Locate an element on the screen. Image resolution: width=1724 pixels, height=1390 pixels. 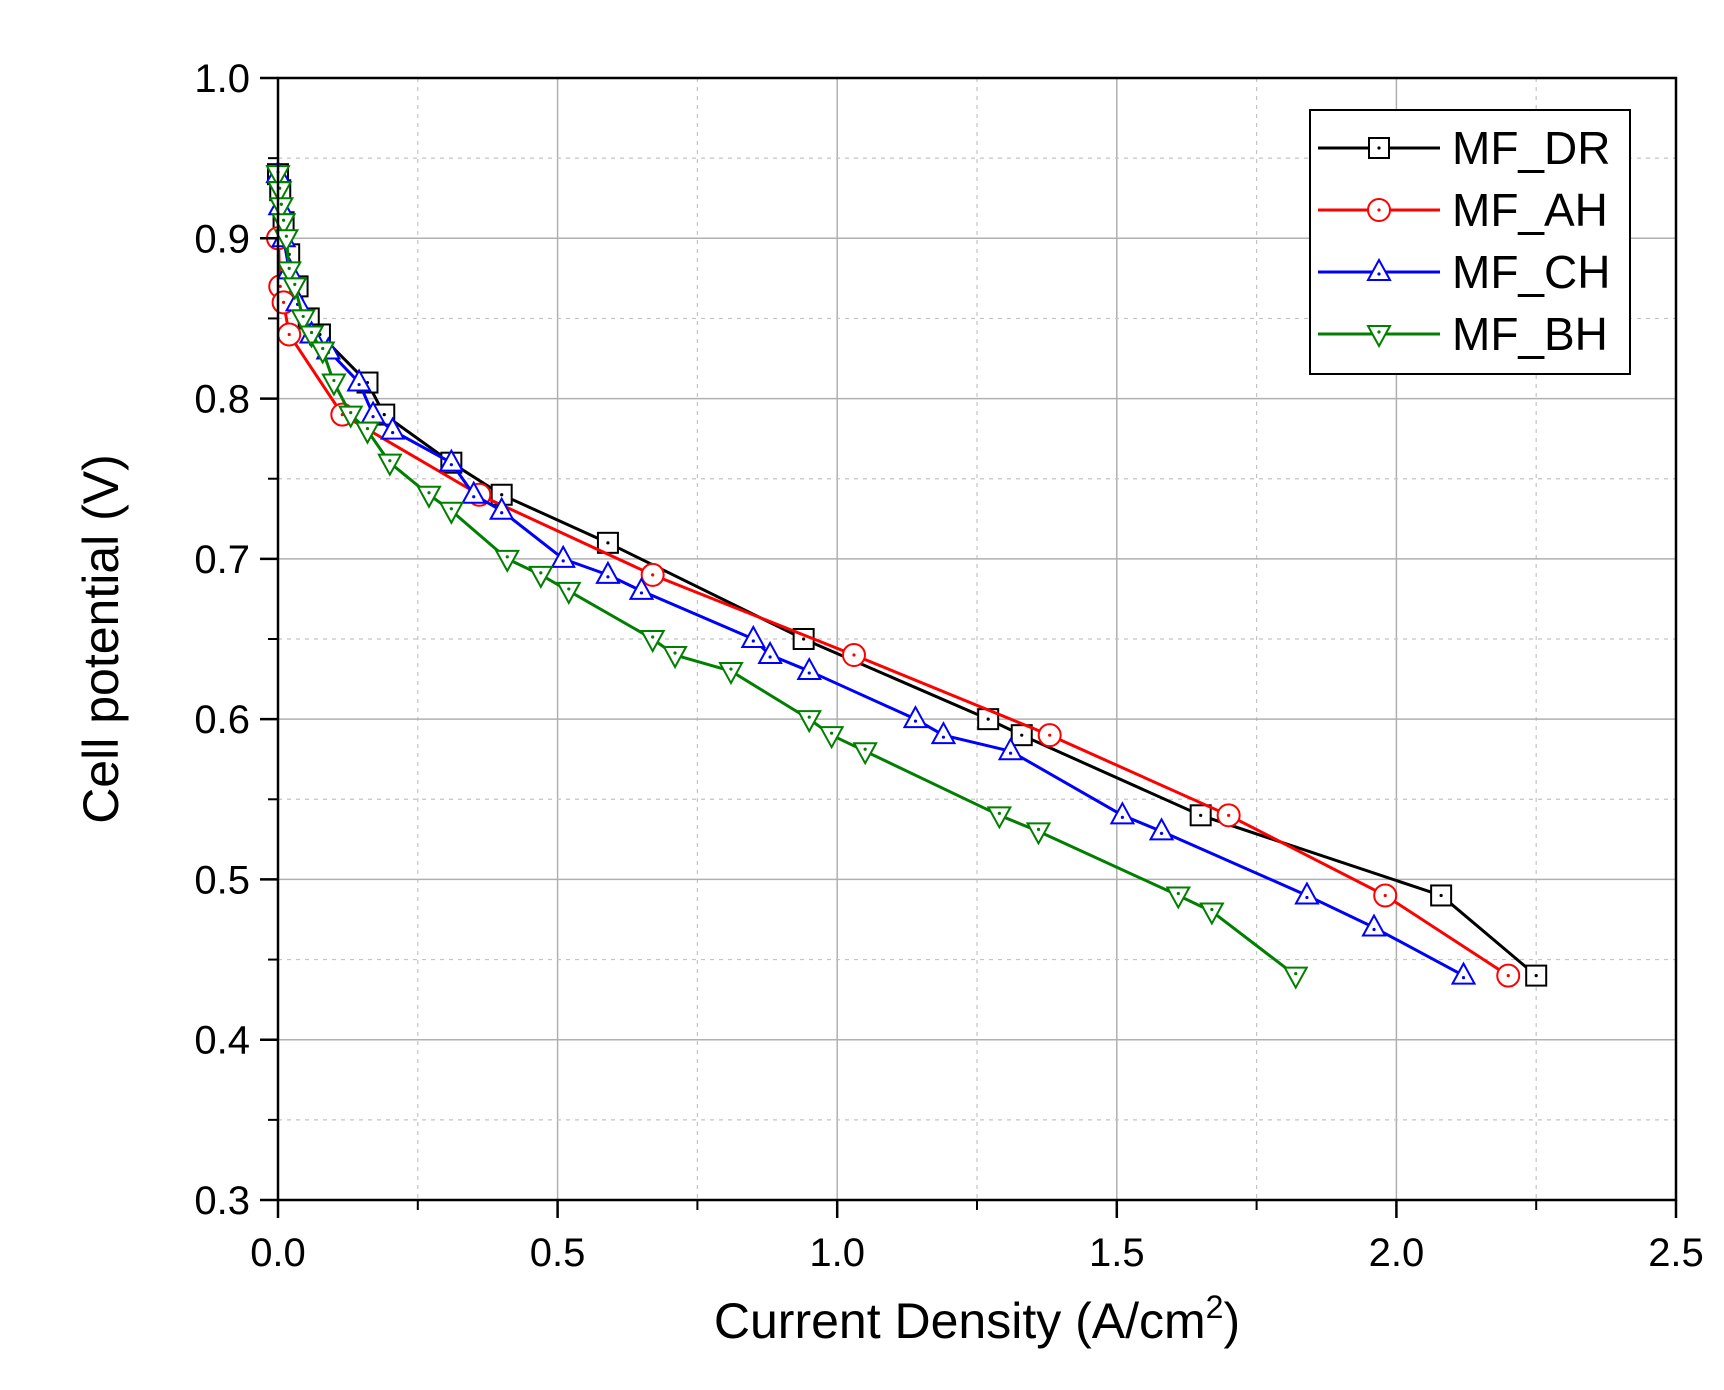
legend-item: MF_BH is located at coordinates (1463, 334).